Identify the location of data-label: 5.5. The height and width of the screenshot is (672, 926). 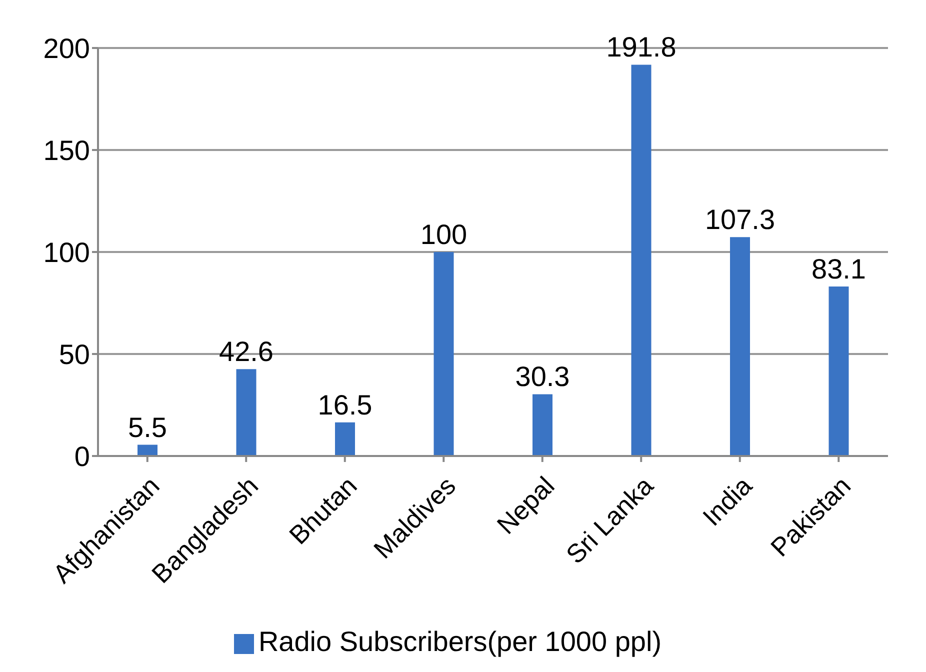
(147, 427).